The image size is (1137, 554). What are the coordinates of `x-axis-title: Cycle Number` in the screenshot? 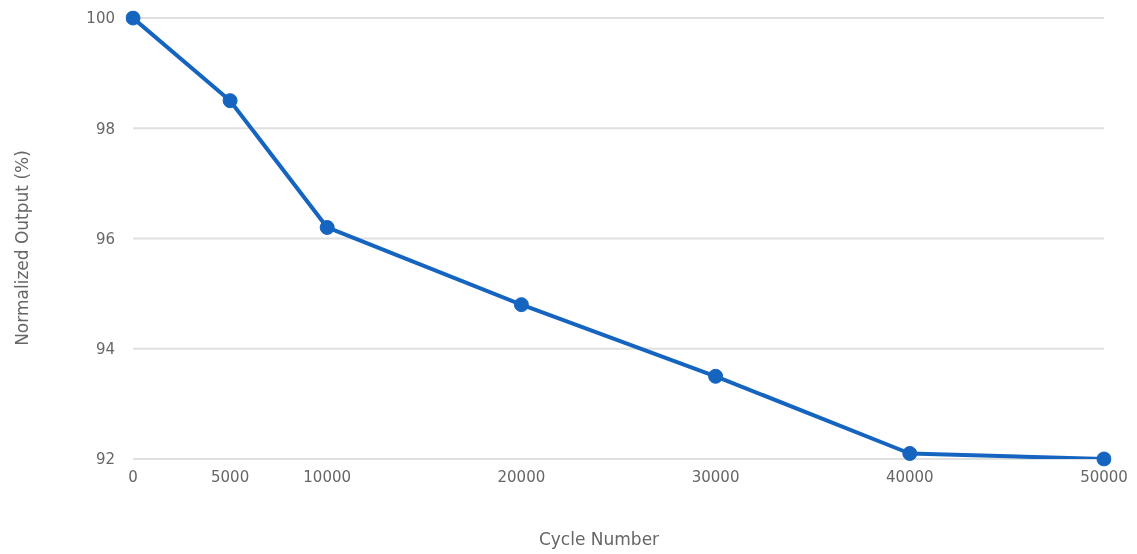 It's located at (599, 539).